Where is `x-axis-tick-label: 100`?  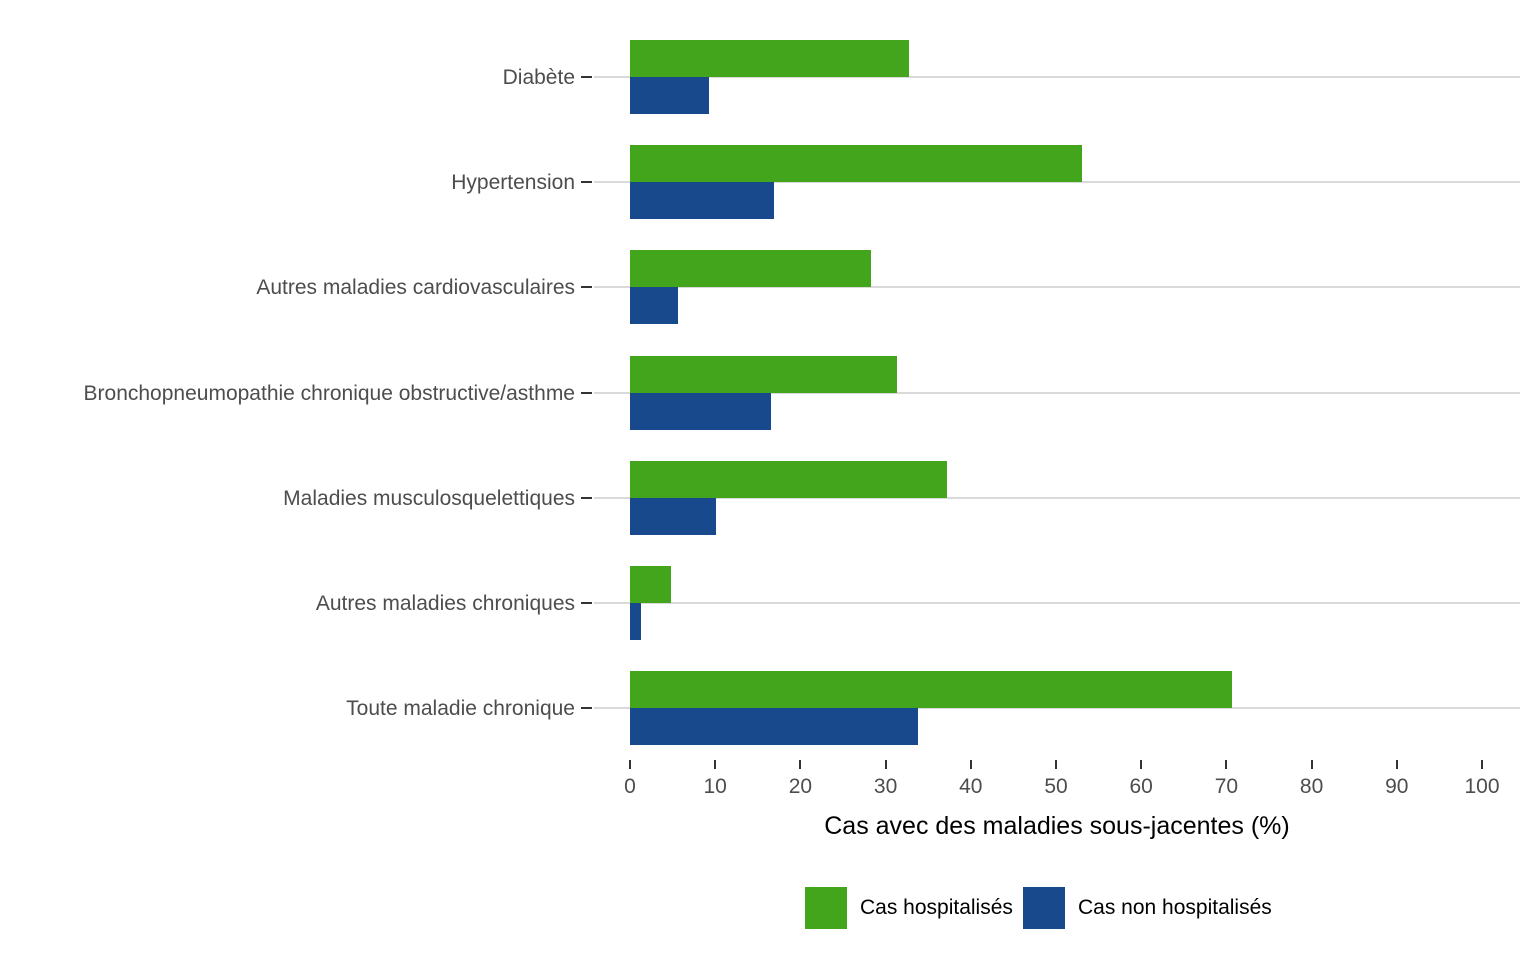
x-axis-tick-label: 100 is located at coordinates (1482, 786).